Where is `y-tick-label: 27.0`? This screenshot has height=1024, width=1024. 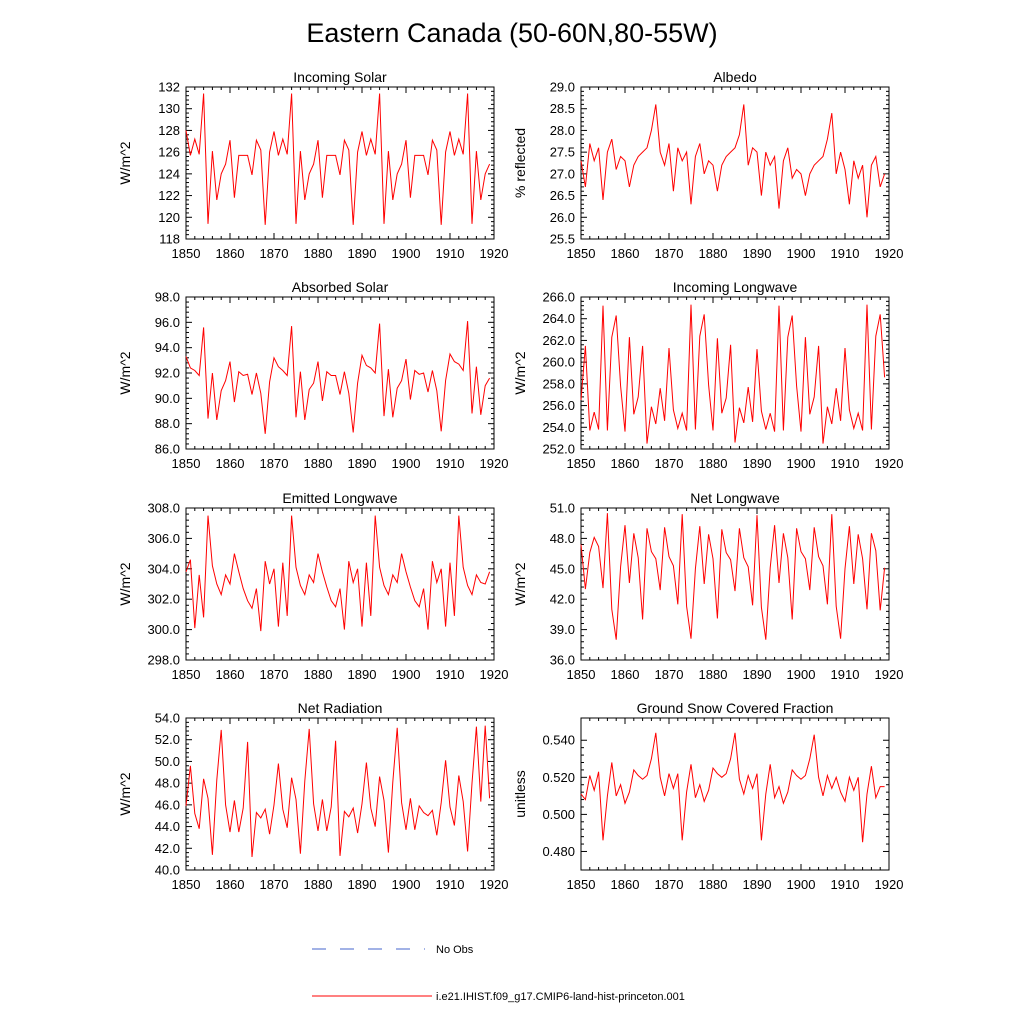 y-tick-label: 27.0 is located at coordinates (562, 173).